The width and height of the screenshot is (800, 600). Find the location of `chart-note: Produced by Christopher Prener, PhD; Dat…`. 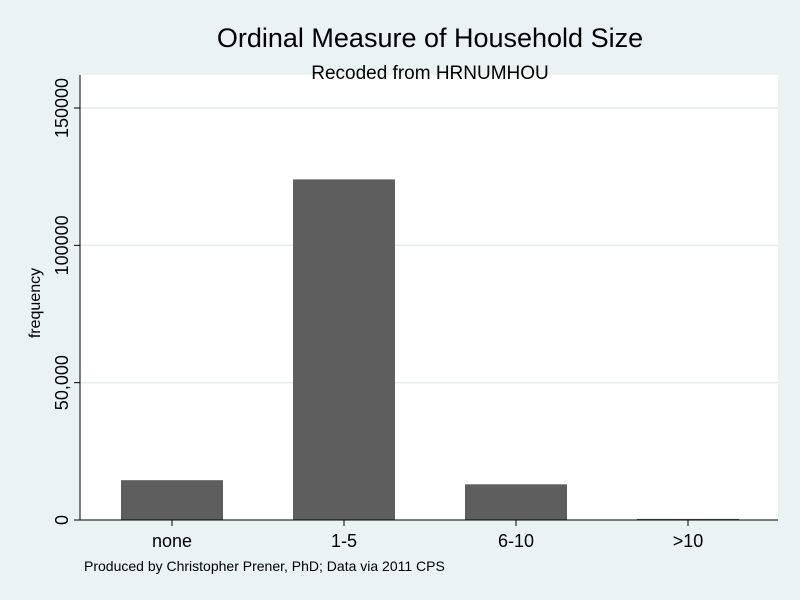

chart-note: Produced by Christopher Prener, PhD; Dat… is located at coordinates (264, 566).